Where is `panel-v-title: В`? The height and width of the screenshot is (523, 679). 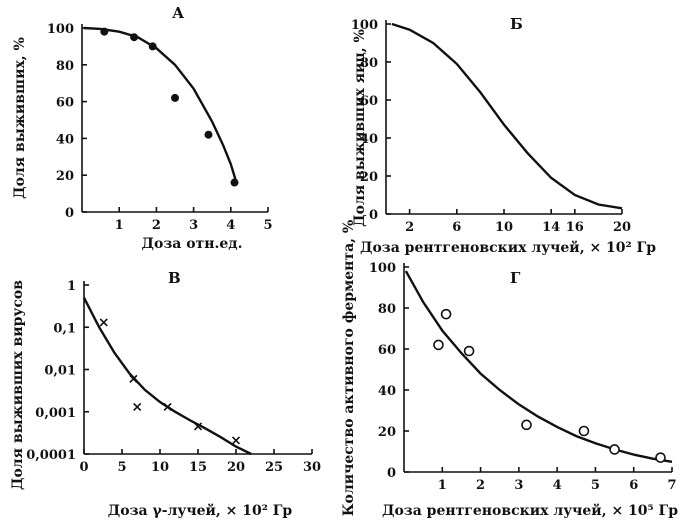 panel-v-title: В is located at coordinates (174, 278).